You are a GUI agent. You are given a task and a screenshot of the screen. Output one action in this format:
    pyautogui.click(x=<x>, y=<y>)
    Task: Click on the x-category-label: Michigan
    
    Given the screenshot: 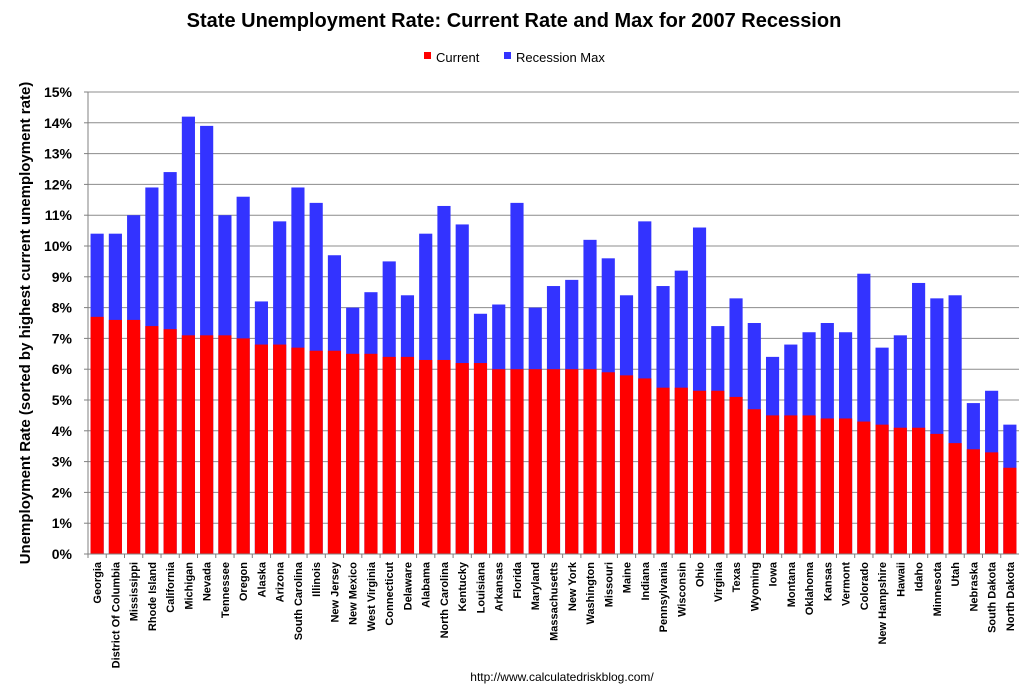 What is the action you would take?
    pyautogui.click(x=189, y=586)
    